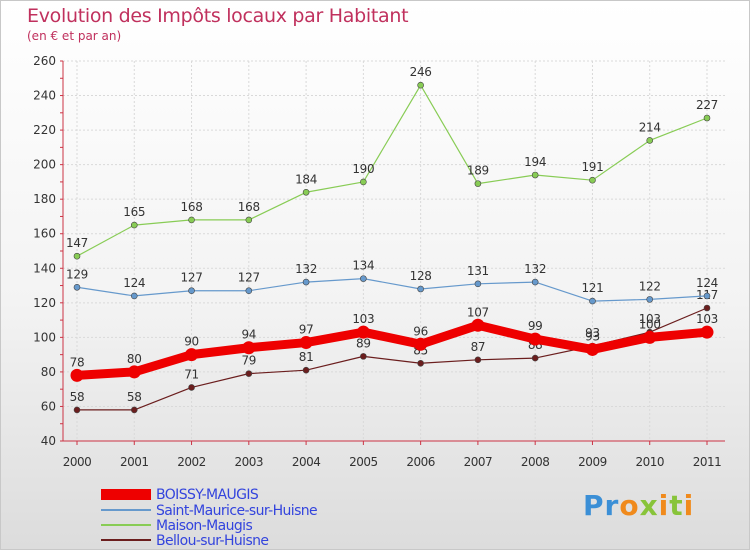 This screenshot has width=750, height=551. I want to click on data-label-series-2: 127, so click(249, 278).